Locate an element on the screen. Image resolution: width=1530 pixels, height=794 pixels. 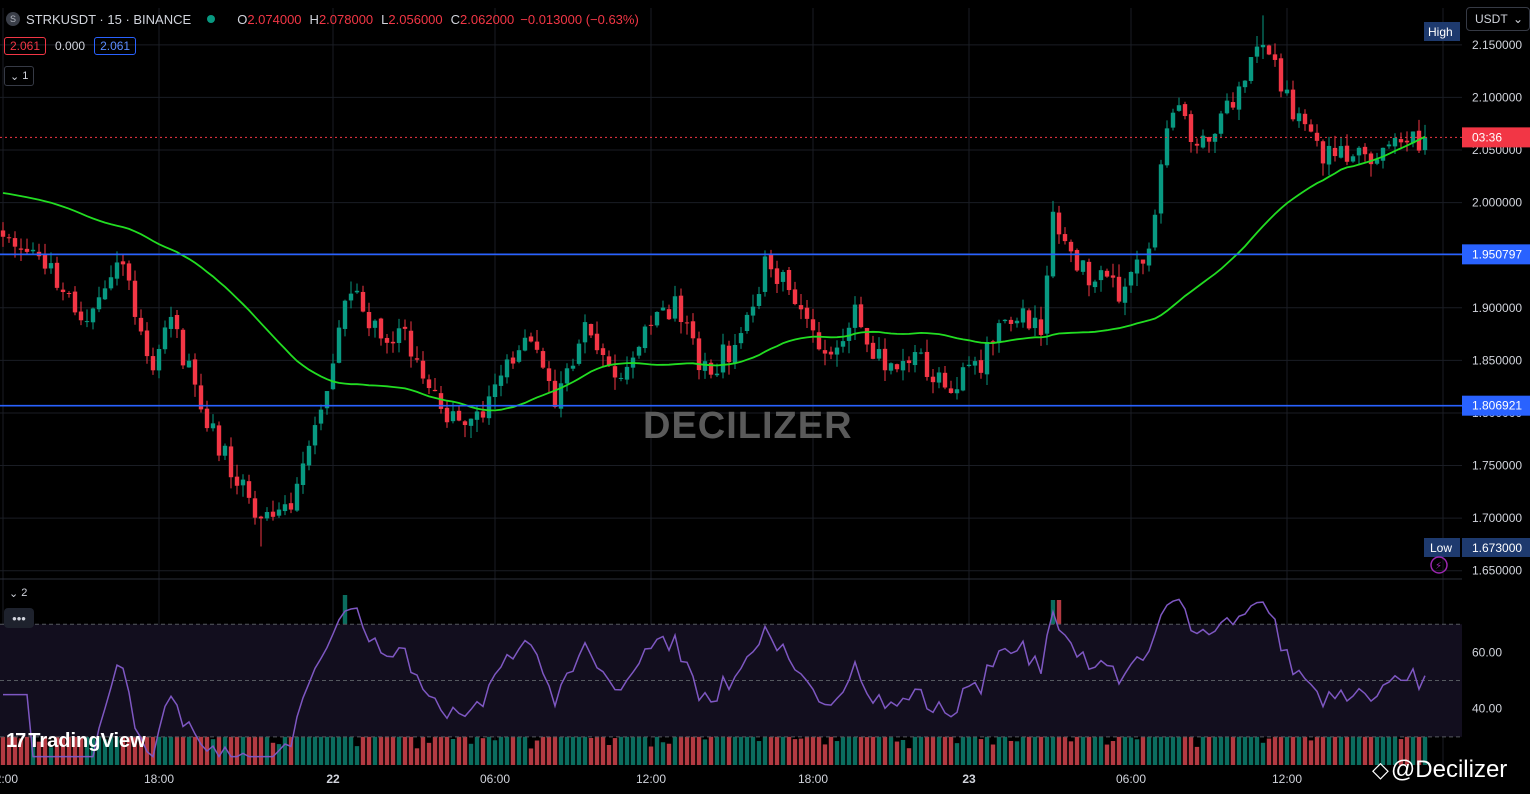
price-tick-label: 2.100000 is located at coordinates (1497, 97).